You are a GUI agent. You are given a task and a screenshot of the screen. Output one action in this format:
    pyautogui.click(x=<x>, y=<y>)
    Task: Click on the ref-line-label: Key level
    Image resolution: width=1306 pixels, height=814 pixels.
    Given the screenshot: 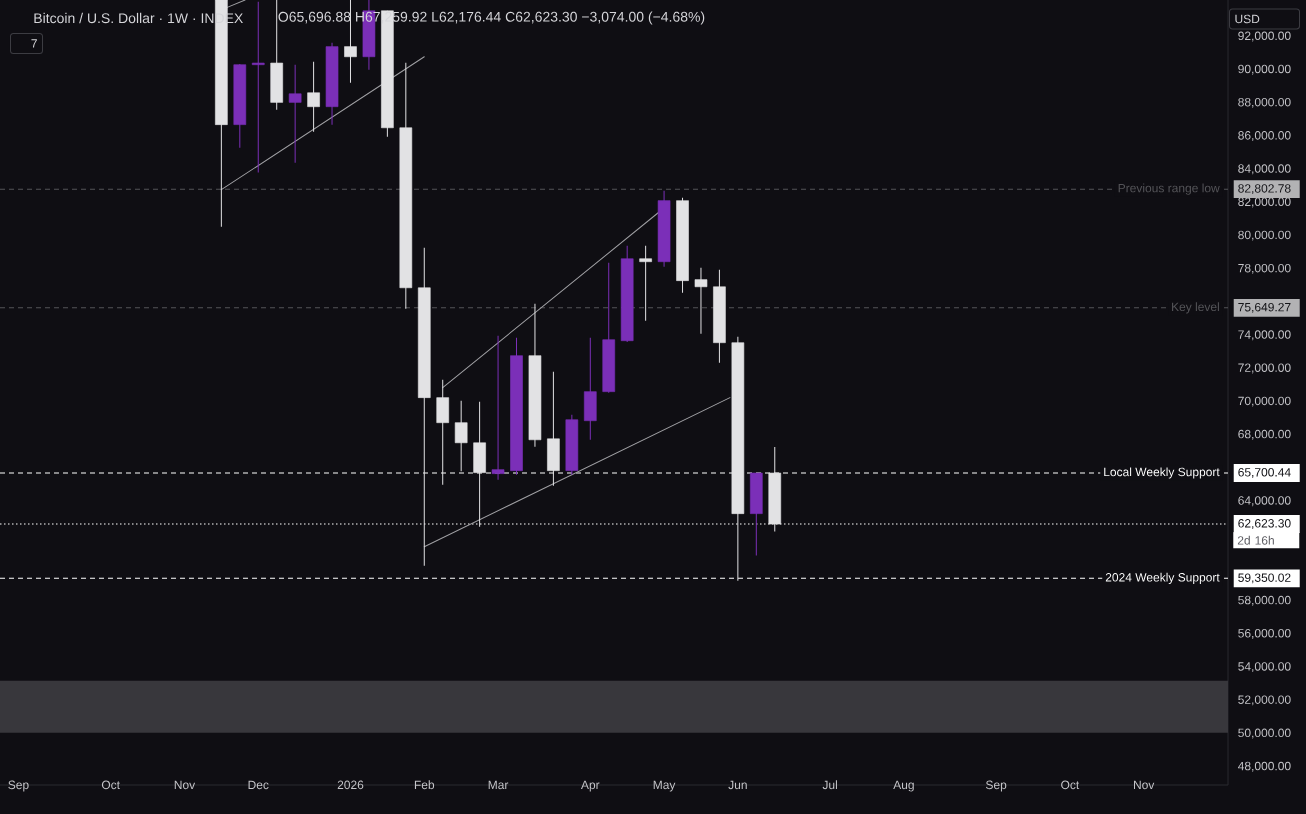 What is the action you would take?
    pyautogui.click(x=1195, y=308)
    